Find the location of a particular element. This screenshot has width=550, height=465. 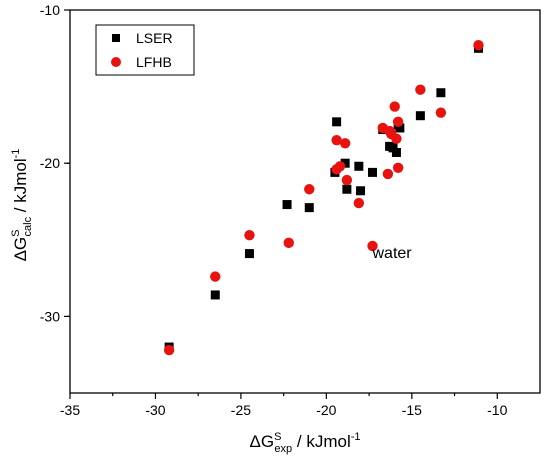

x-tick-label: -35 is located at coordinates (70, 410).